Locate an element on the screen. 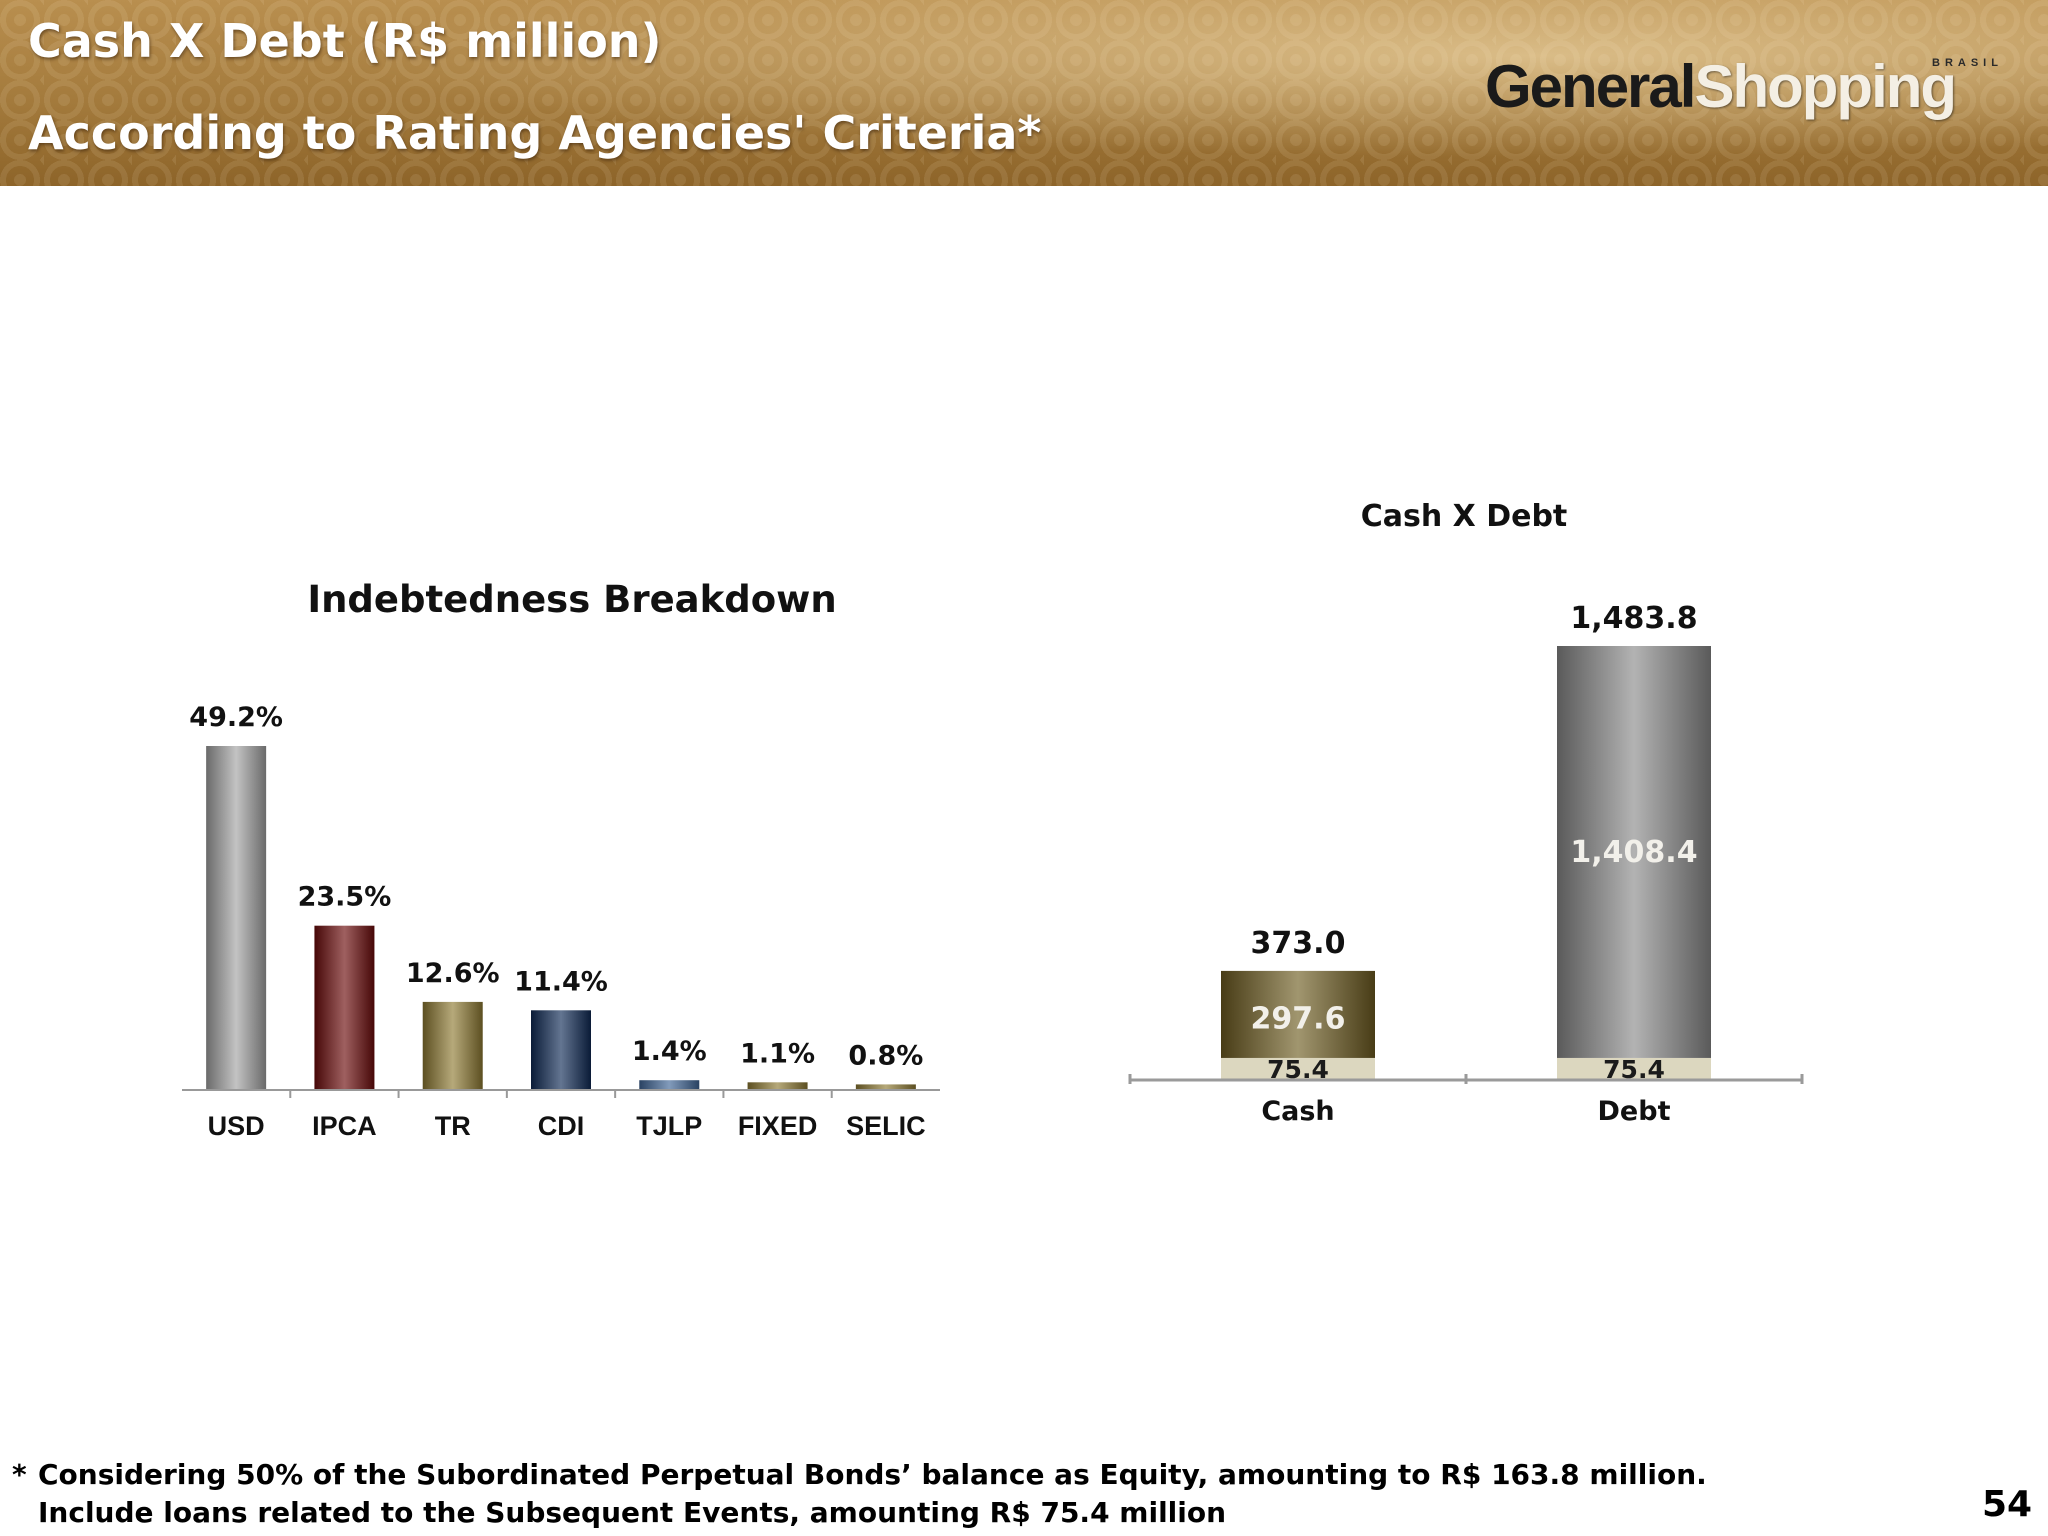 Image resolution: width=2048 pixels, height=1536 pixels. breakdown-value-label: 11.4% is located at coordinates (561, 981).